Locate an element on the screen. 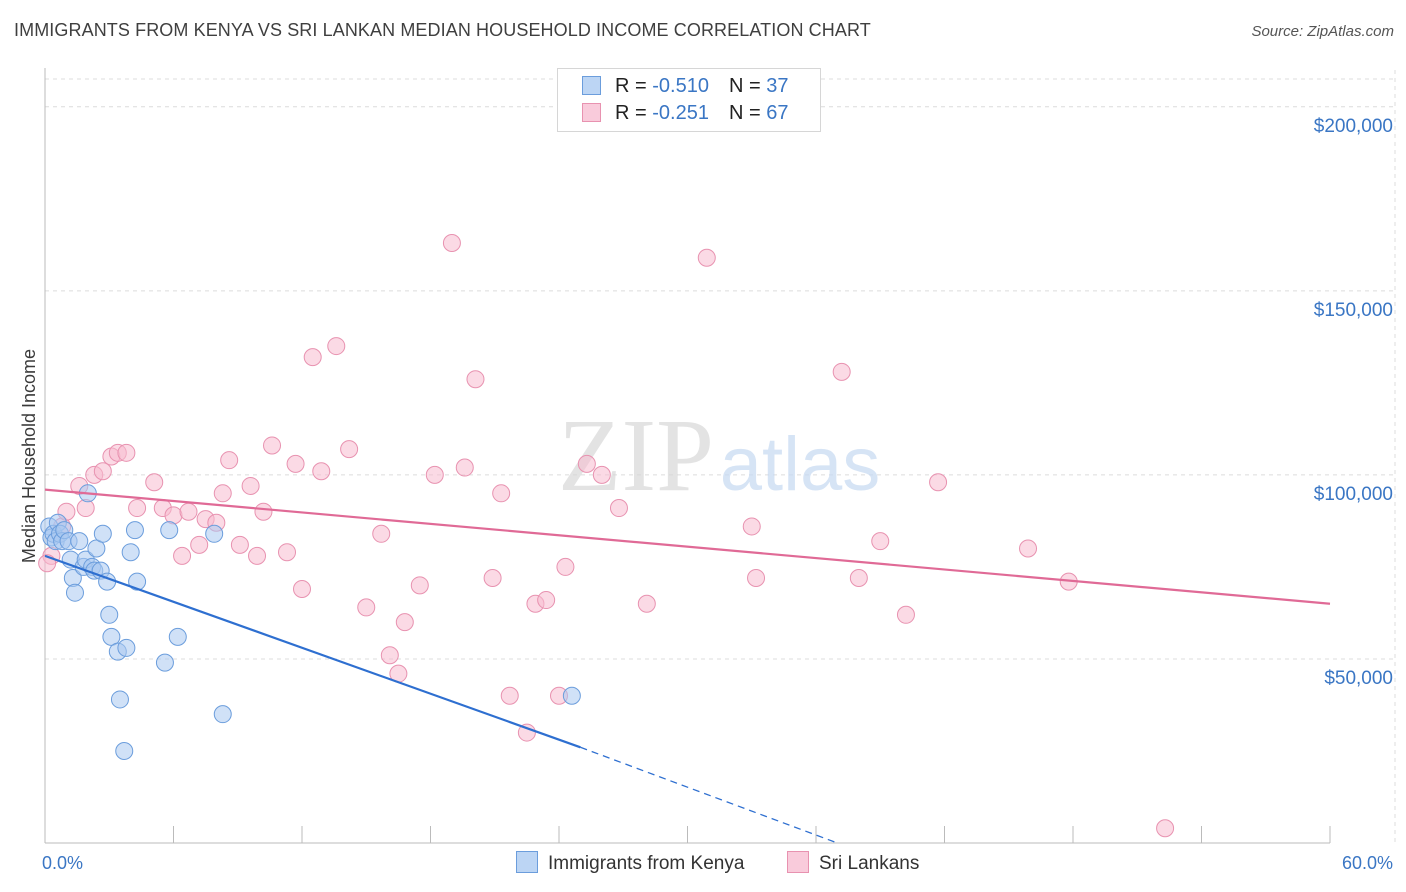 The image size is (1406, 892). legend-kenya-r-value: -0.510 is located at coordinates (680, 86).